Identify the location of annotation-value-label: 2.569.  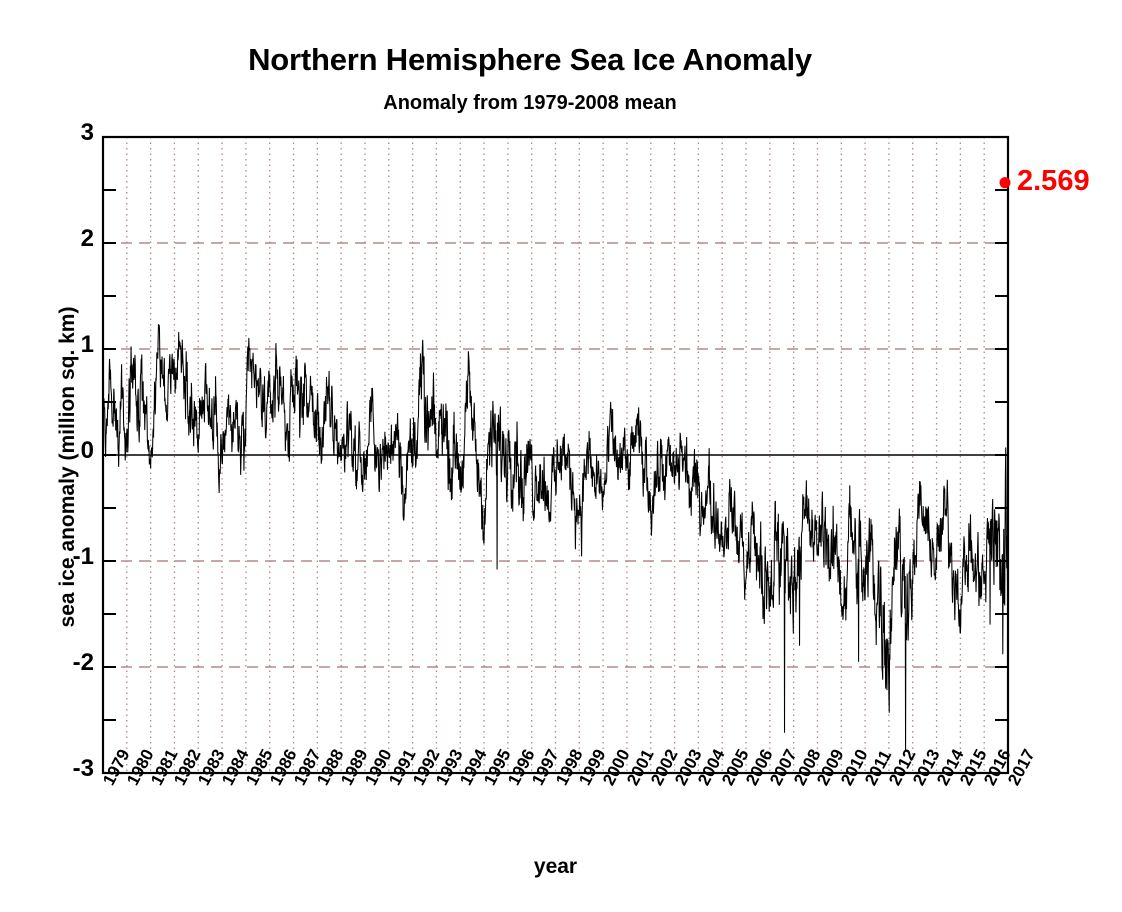
(1053, 180).